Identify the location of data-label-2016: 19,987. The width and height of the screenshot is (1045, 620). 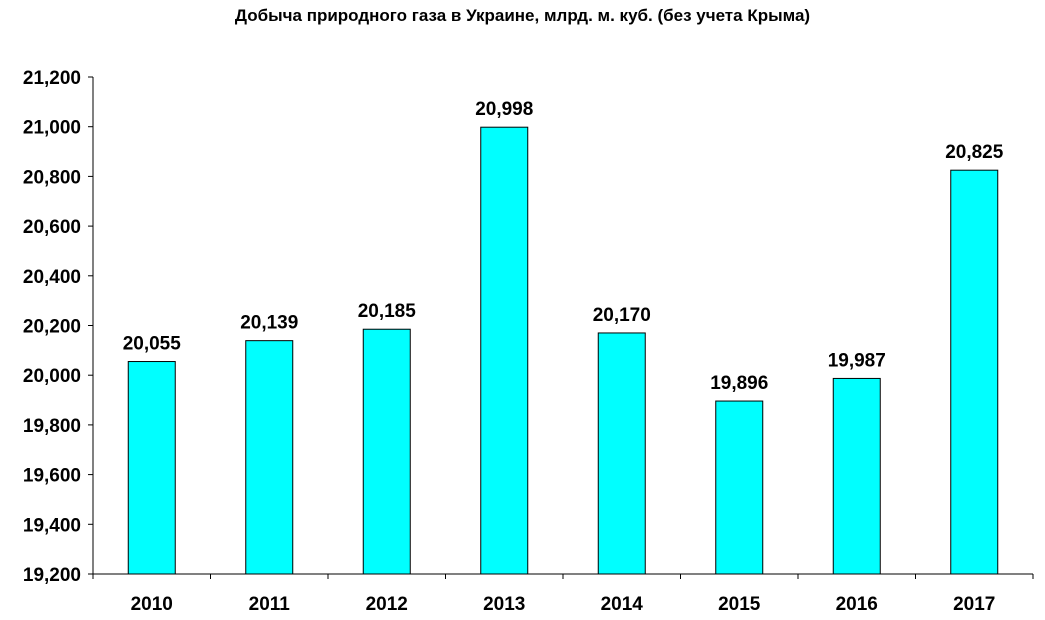
(857, 360).